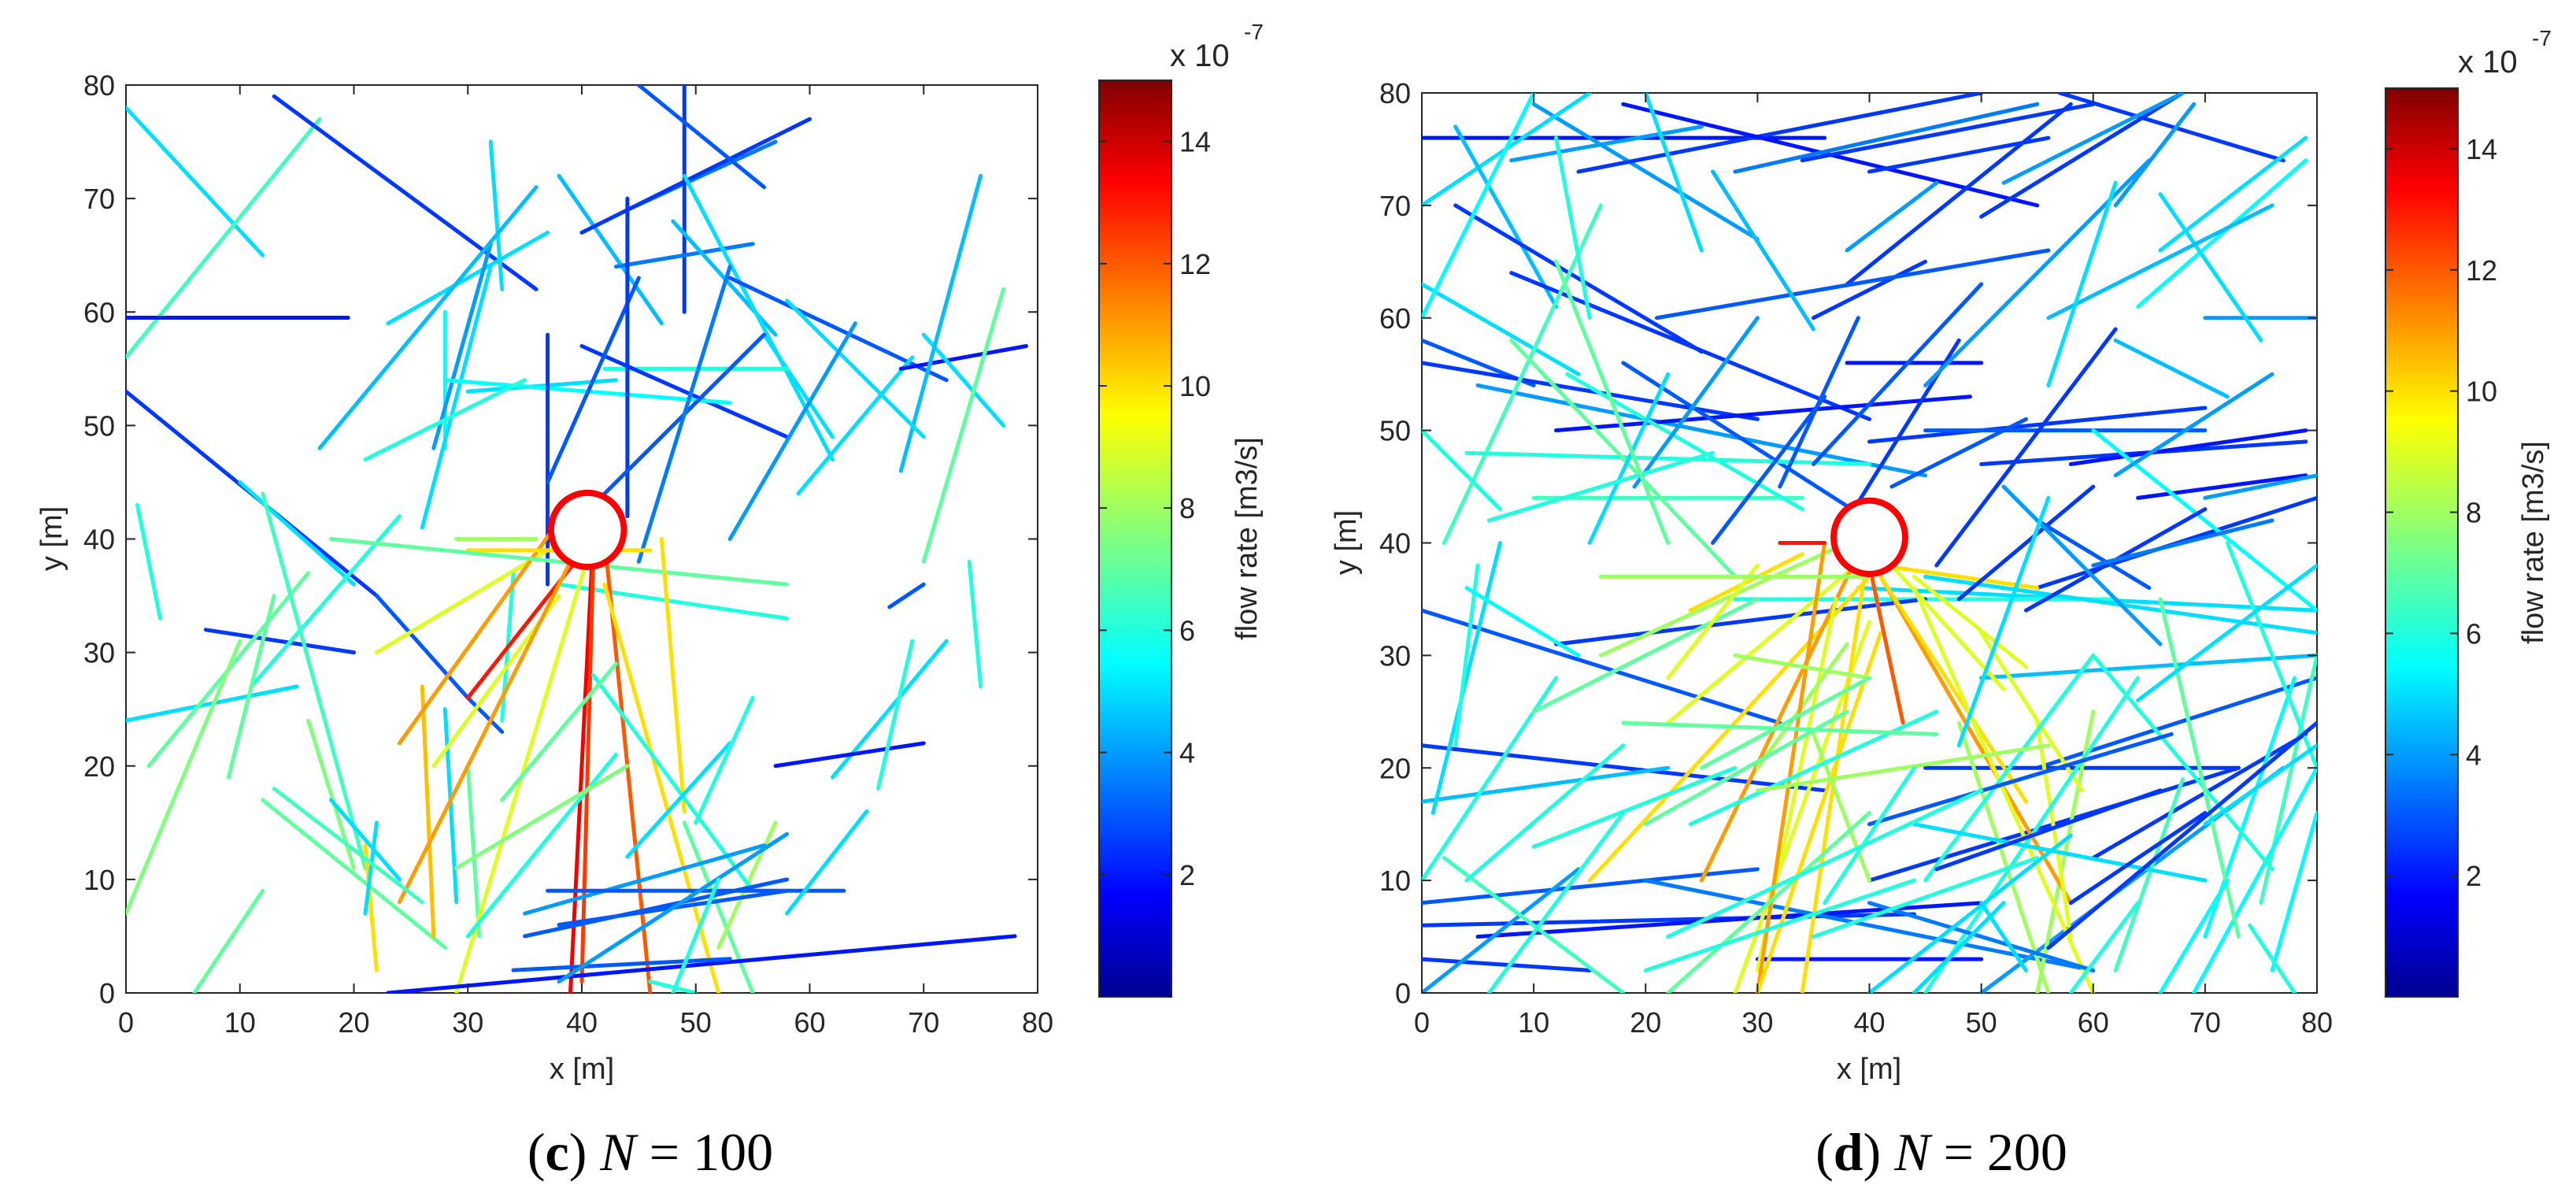 The image size is (2576, 1200). What do you see at coordinates (1195, 264) in the screenshot?
I see `colorbar-tick-label: 12` at bounding box center [1195, 264].